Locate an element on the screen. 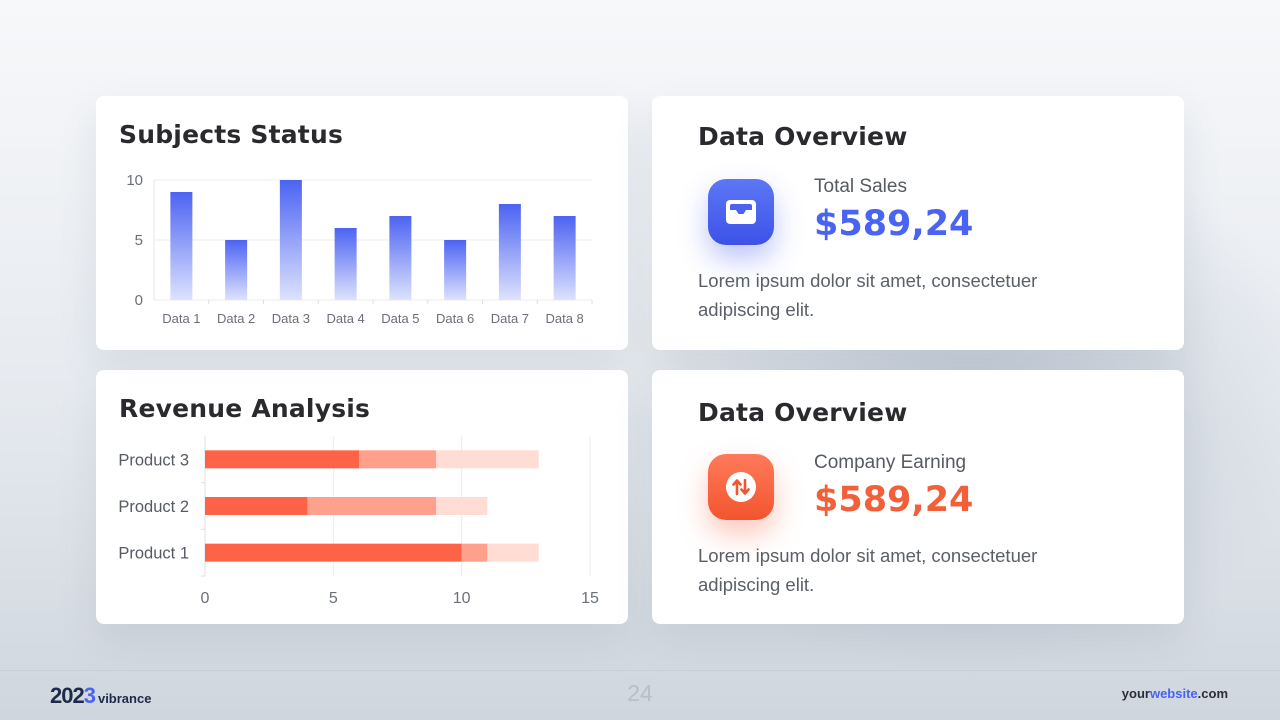  x-tick-label: 5 is located at coordinates (333, 598).